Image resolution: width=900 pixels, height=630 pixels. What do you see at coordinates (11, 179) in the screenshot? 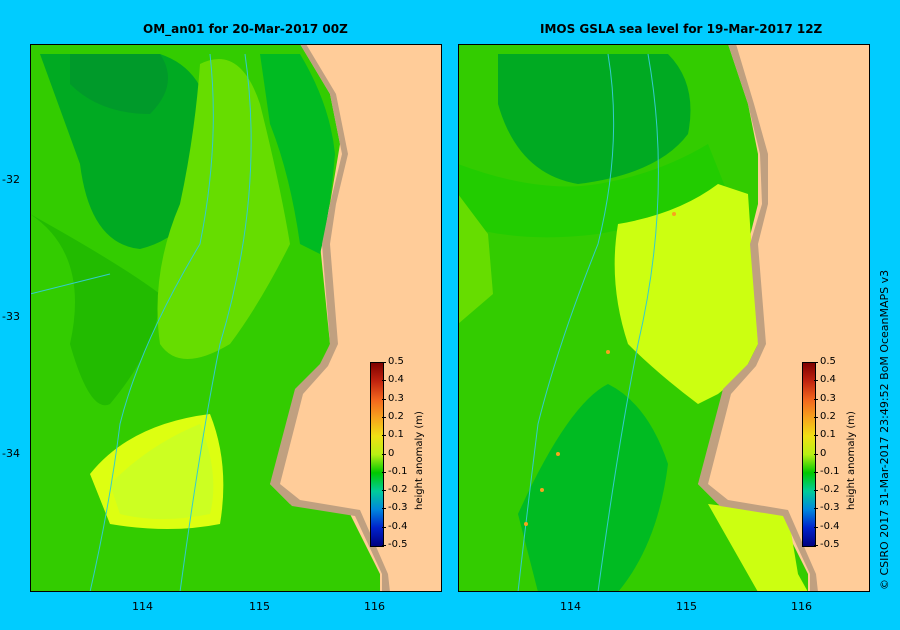
I see `y-axis-label: -32` at bounding box center [11, 179].